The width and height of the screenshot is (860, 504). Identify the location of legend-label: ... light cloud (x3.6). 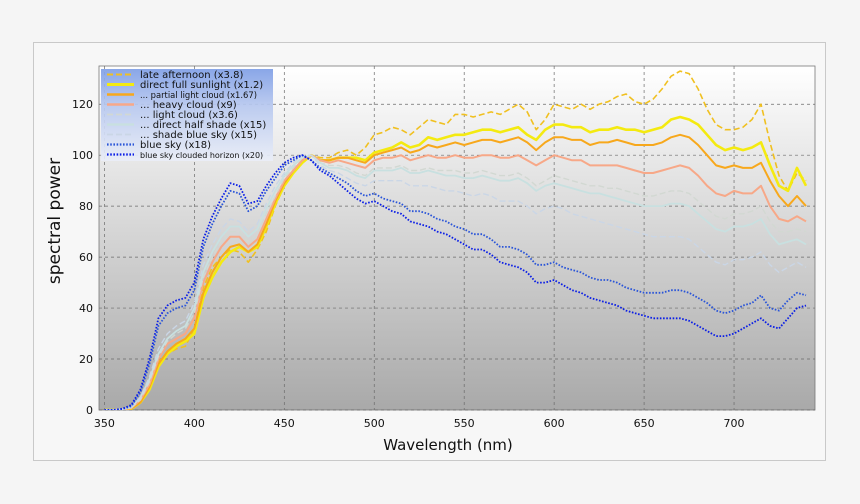
(189, 115).